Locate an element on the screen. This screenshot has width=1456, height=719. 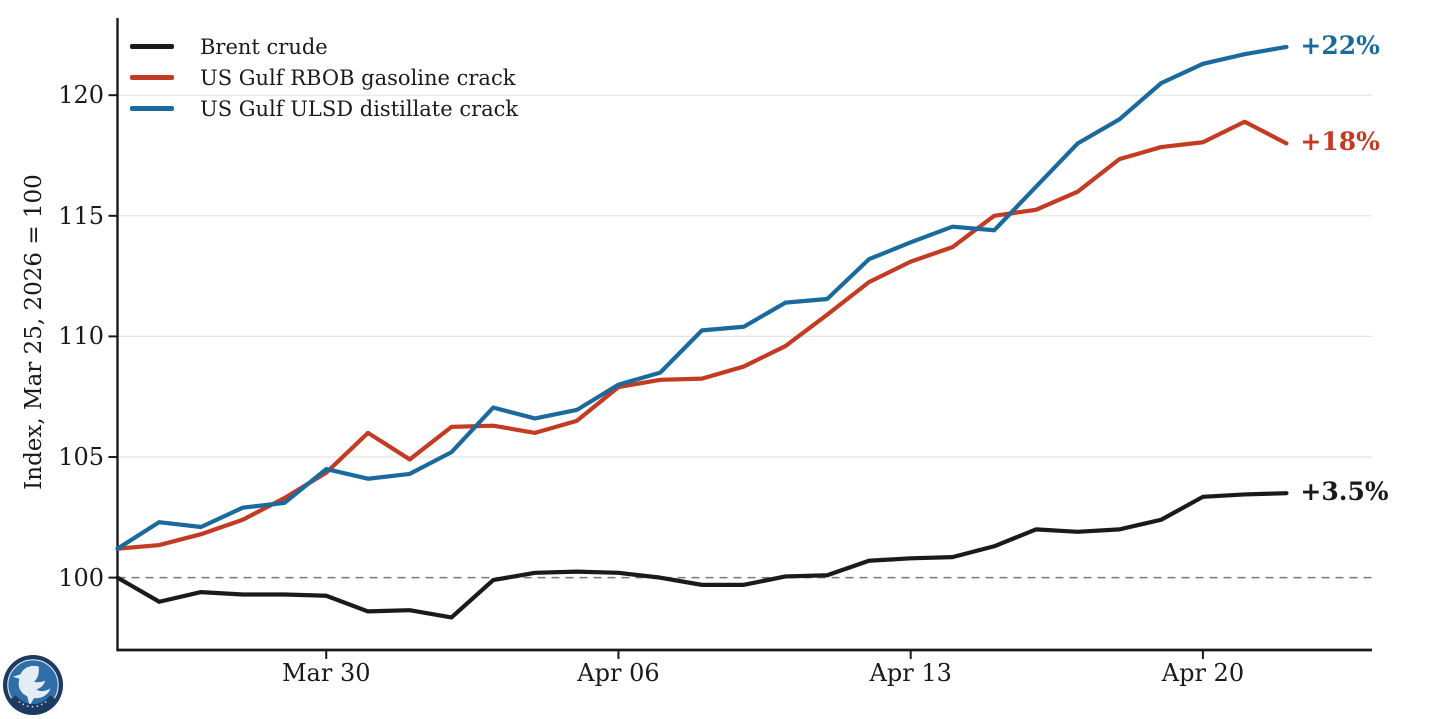
ulsd-line-swatch is located at coordinates (152, 108).